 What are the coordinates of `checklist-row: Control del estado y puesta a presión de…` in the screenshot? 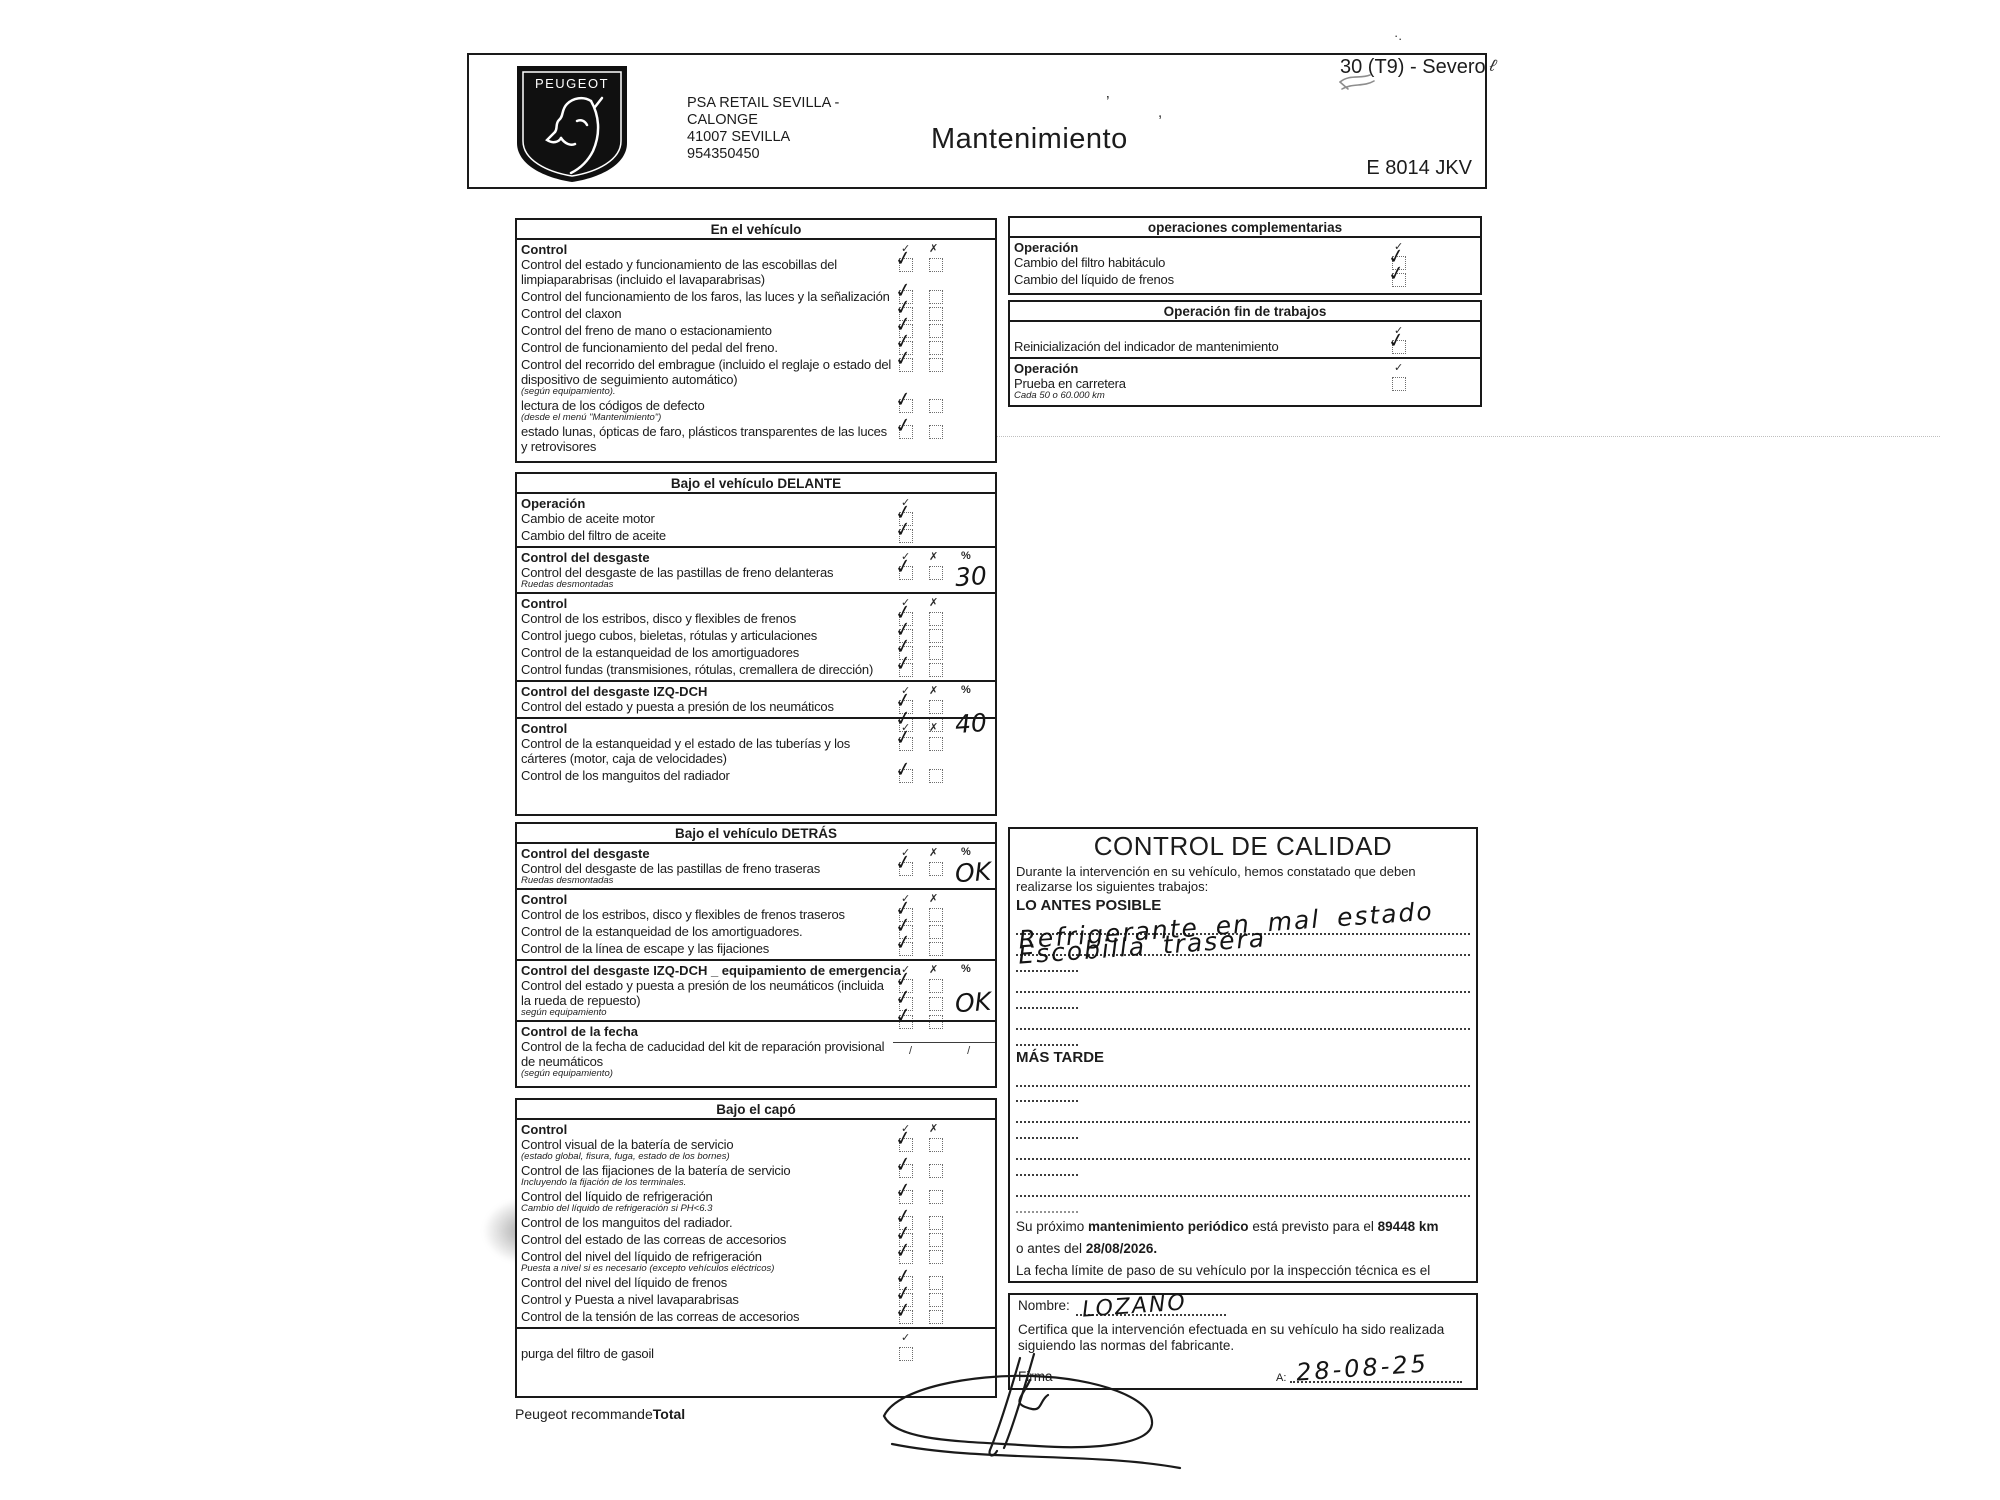 It's located at (758, 998).